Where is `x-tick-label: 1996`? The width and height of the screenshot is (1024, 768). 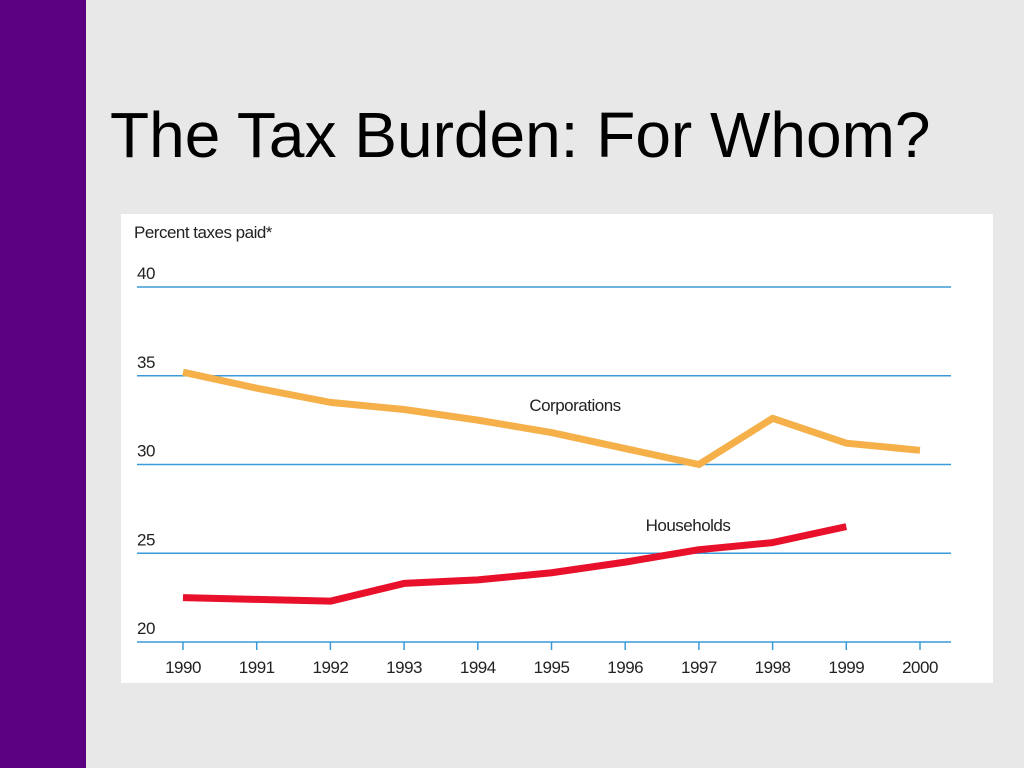
x-tick-label: 1996 is located at coordinates (625, 667).